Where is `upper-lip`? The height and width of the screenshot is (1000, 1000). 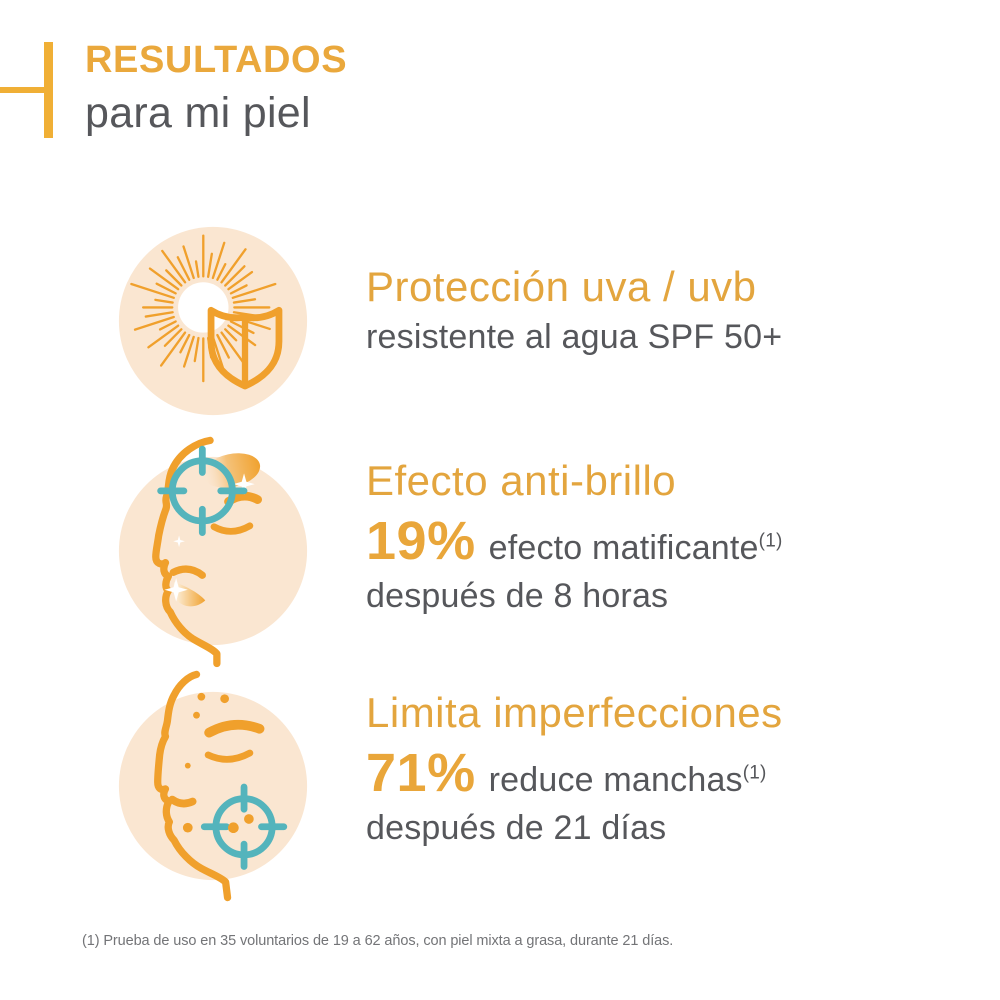
upper-lip is located at coordinates (187, 572).